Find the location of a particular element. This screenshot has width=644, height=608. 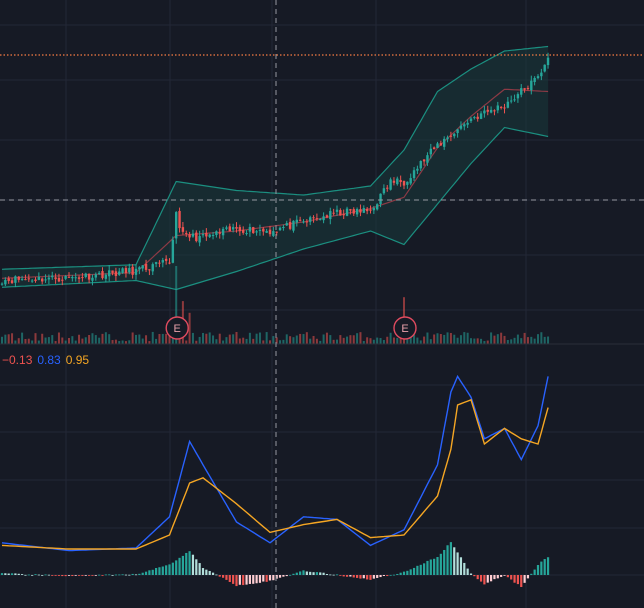

volume-bars is located at coordinates (275, 305).